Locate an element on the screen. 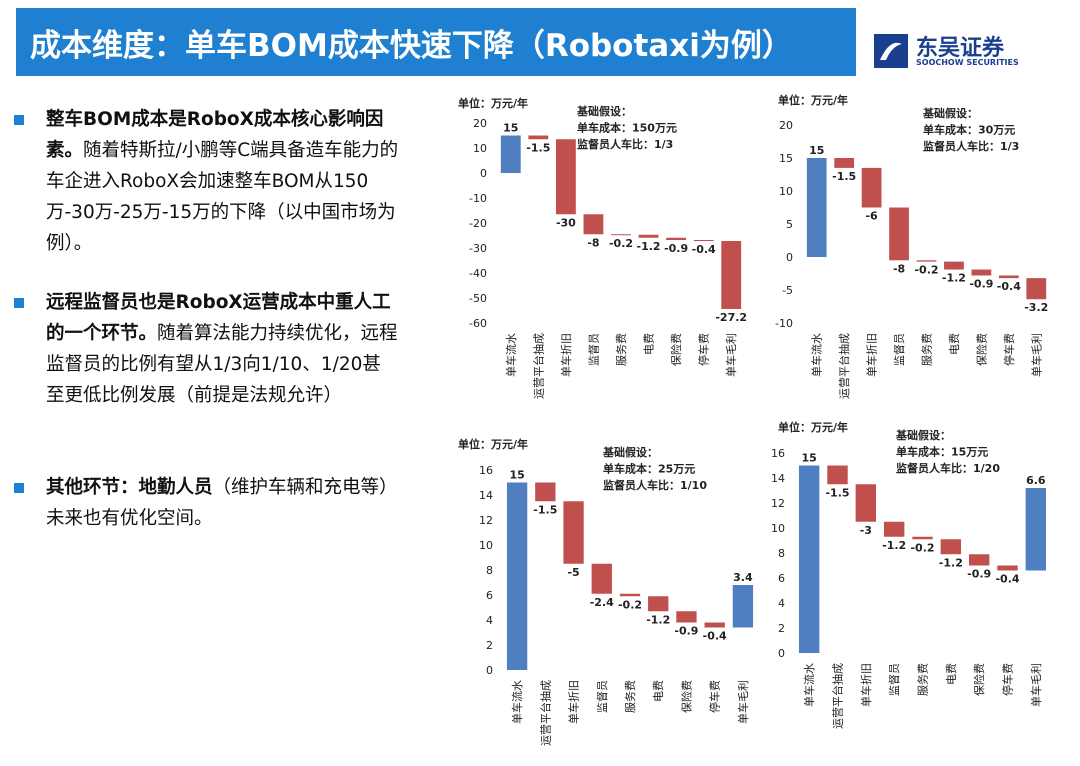  annotation: 单车成本：15万元 is located at coordinates (942, 452).